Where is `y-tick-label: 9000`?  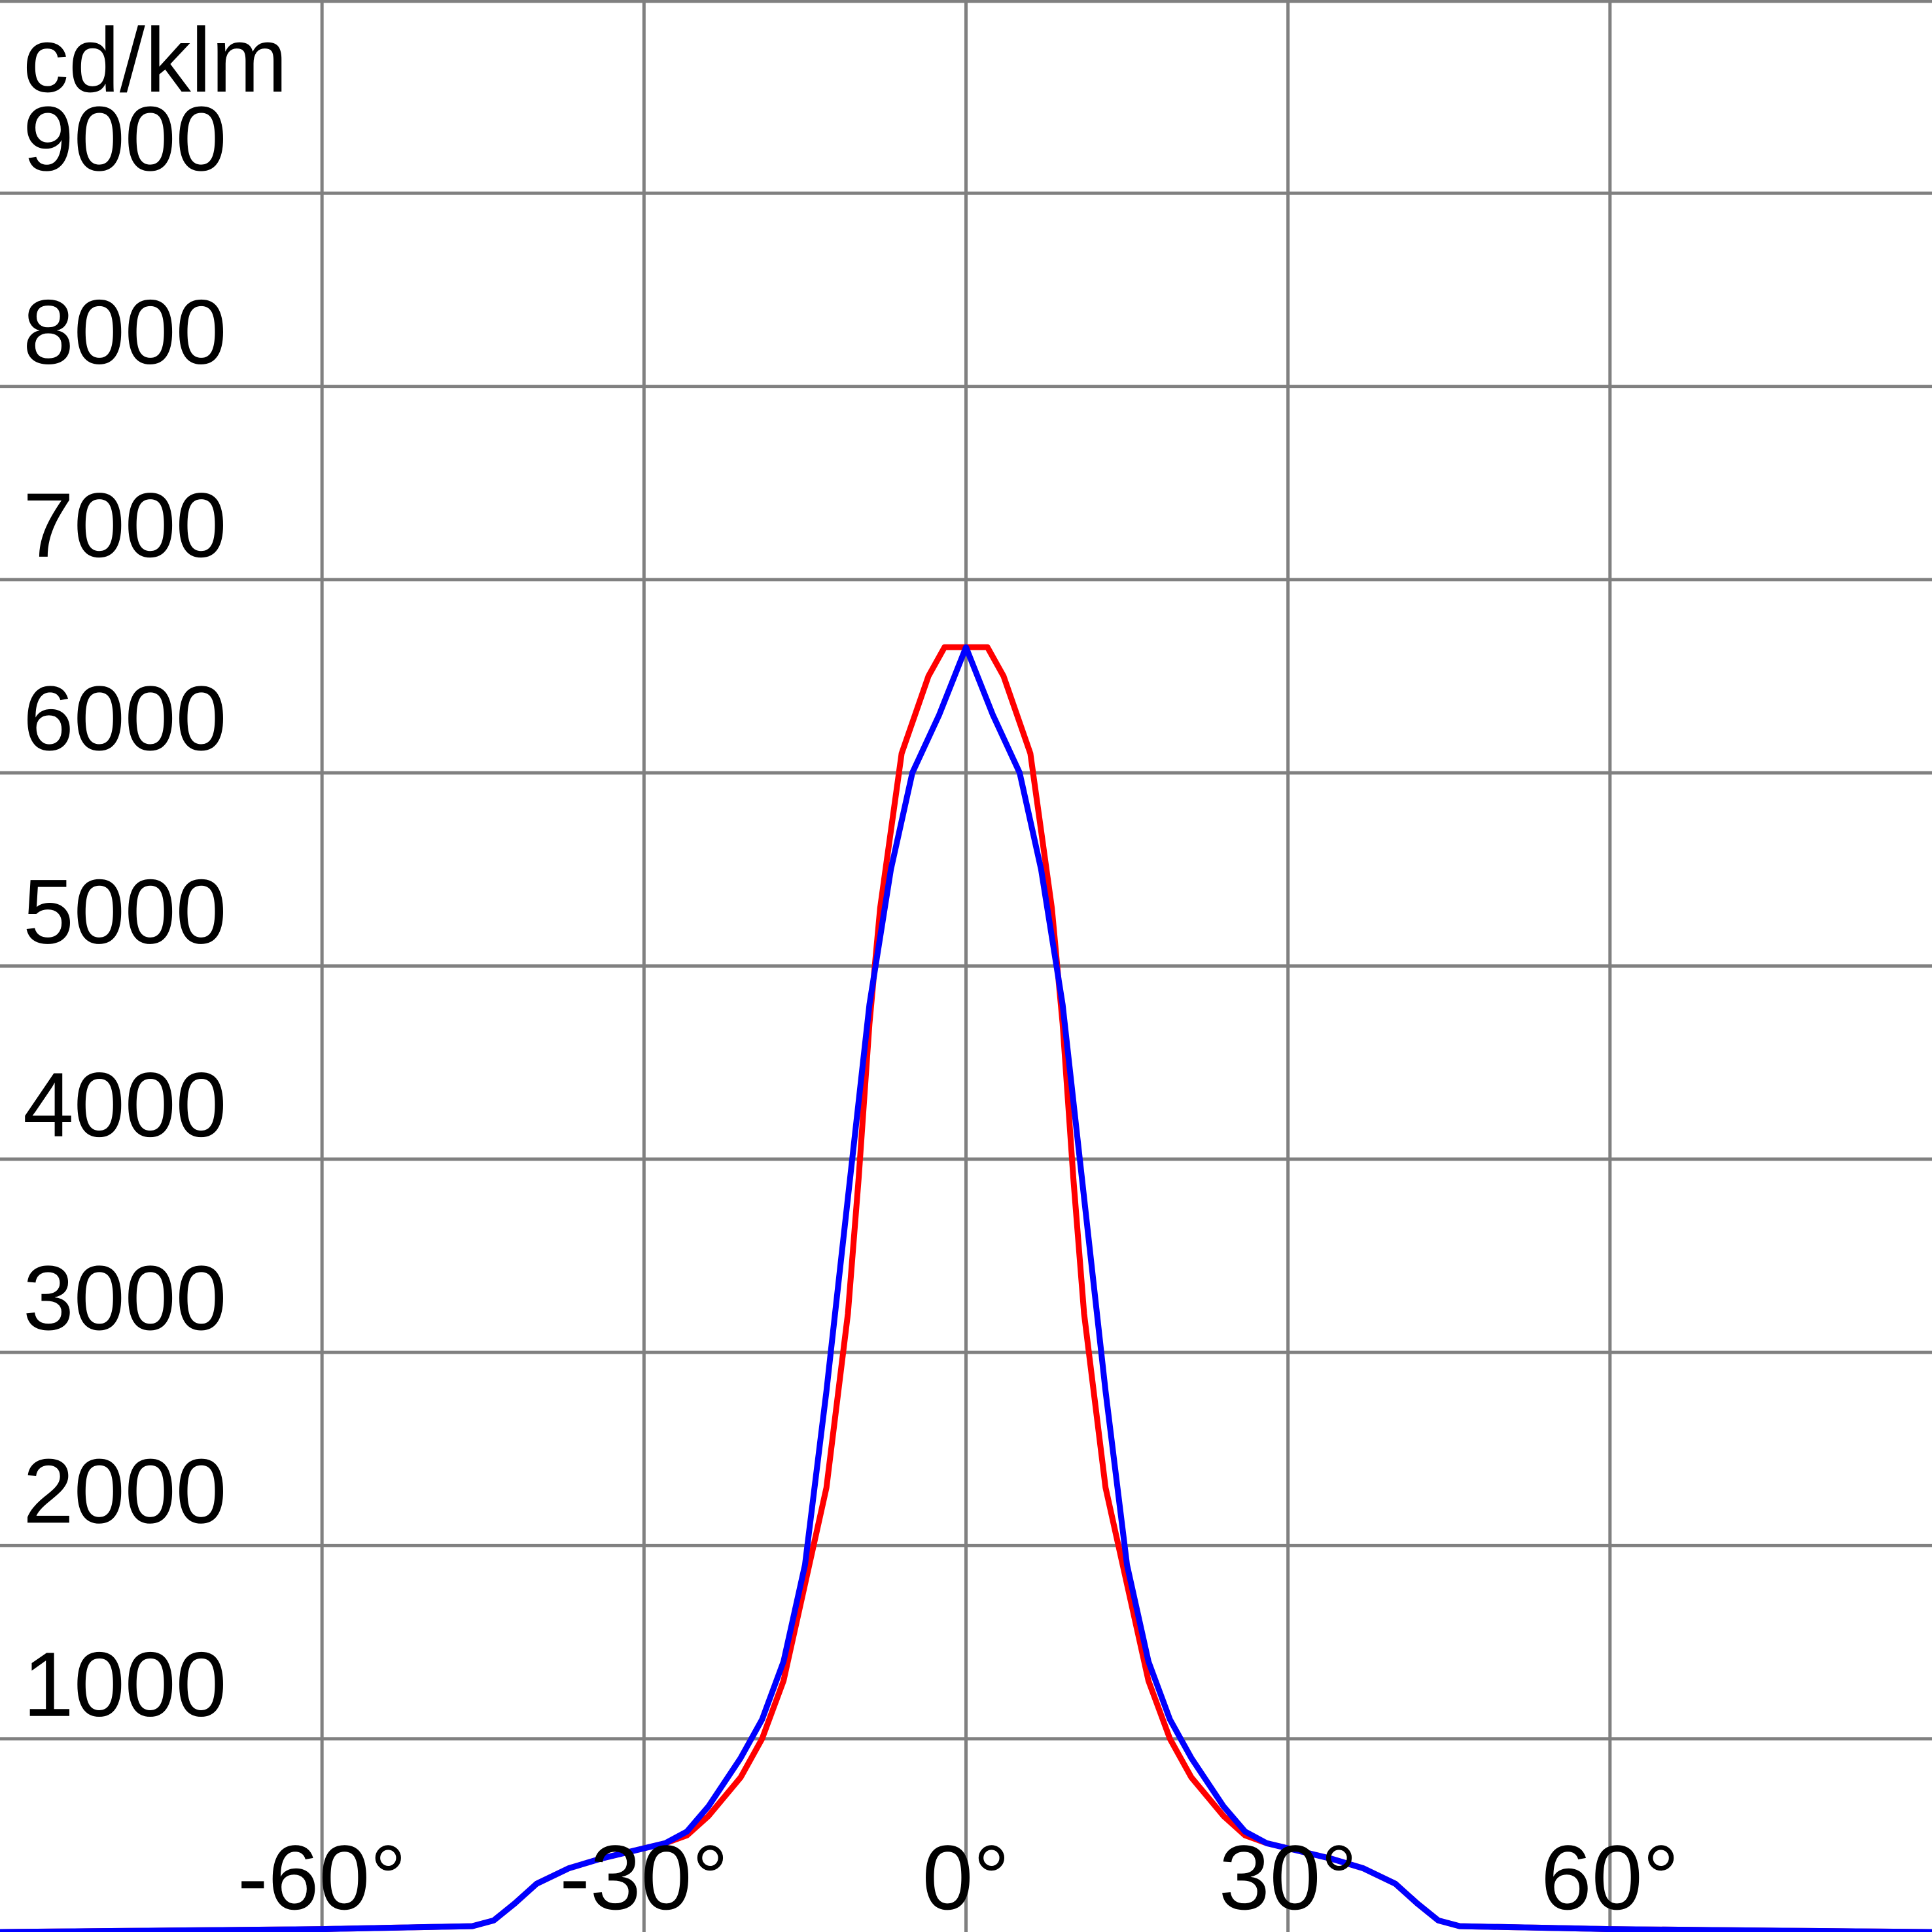 y-tick-label: 9000 is located at coordinates (125, 138).